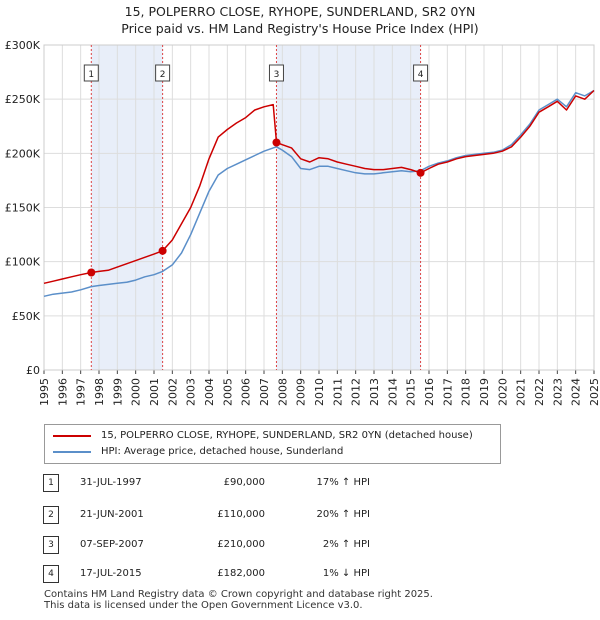 The height and width of the screenshot is (620, 600). I want to click on sale-marker-label: 1, so click(91, 75).